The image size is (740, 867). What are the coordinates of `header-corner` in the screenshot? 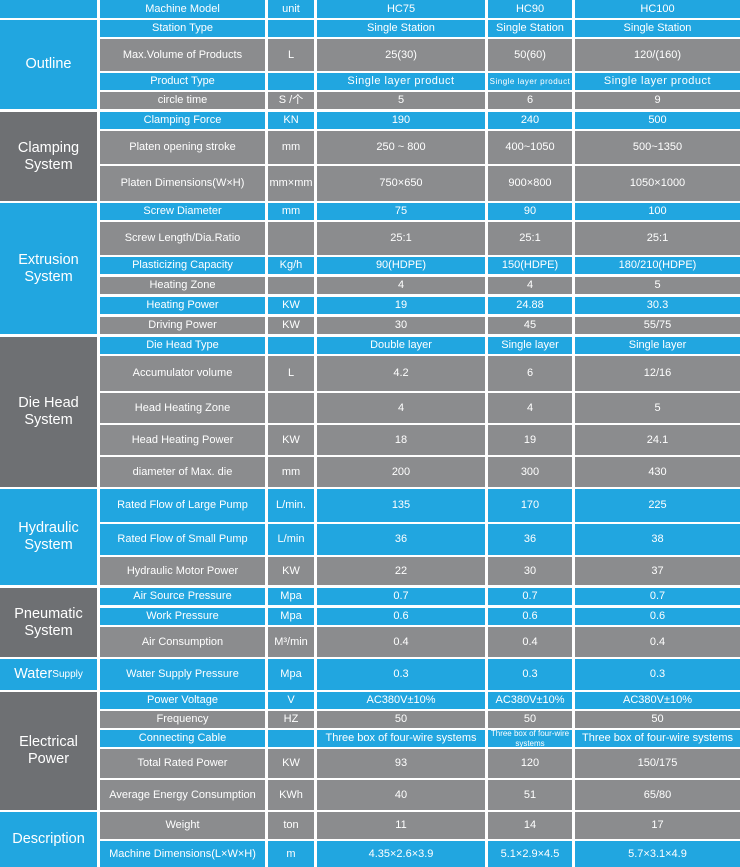 It's located at (48, 9).